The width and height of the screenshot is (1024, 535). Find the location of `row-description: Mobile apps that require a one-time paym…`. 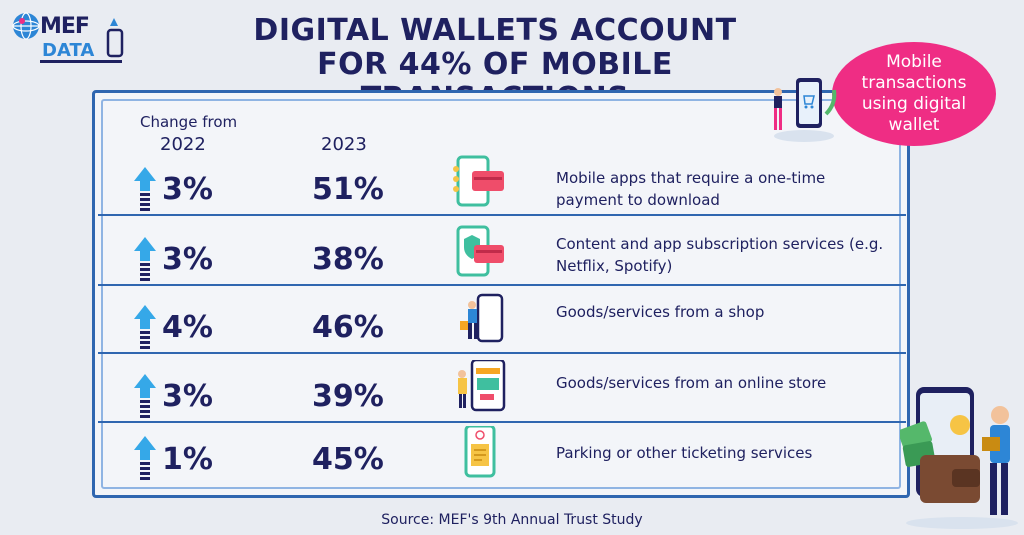

row-description: Mobile apps that require a one-time paym… is located at coordinates (691, 189).